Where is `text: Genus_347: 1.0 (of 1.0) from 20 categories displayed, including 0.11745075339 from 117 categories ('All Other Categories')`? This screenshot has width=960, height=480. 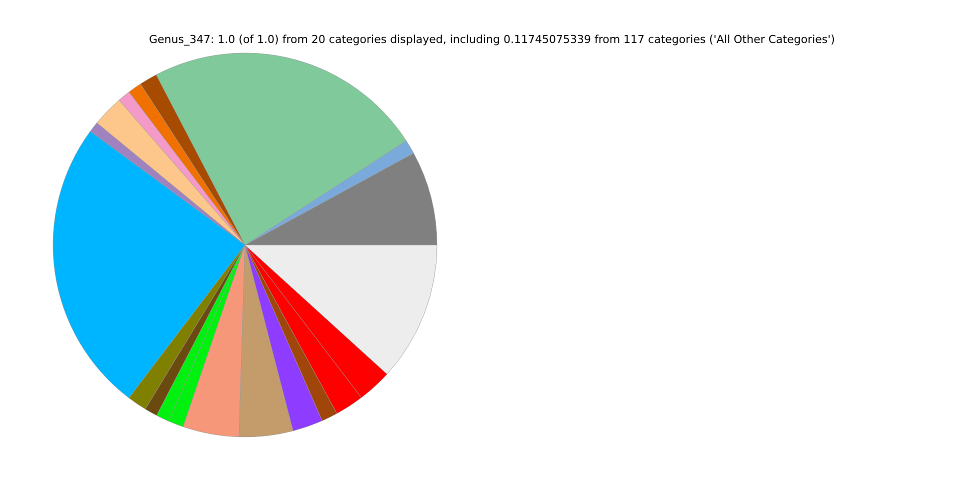 text: Genus_347: 1.0 (of 1.0) from 20 categories displayed, including 0.11745075339 from 117 categories ('All Other Categories') is located at coordinates (492, 39).